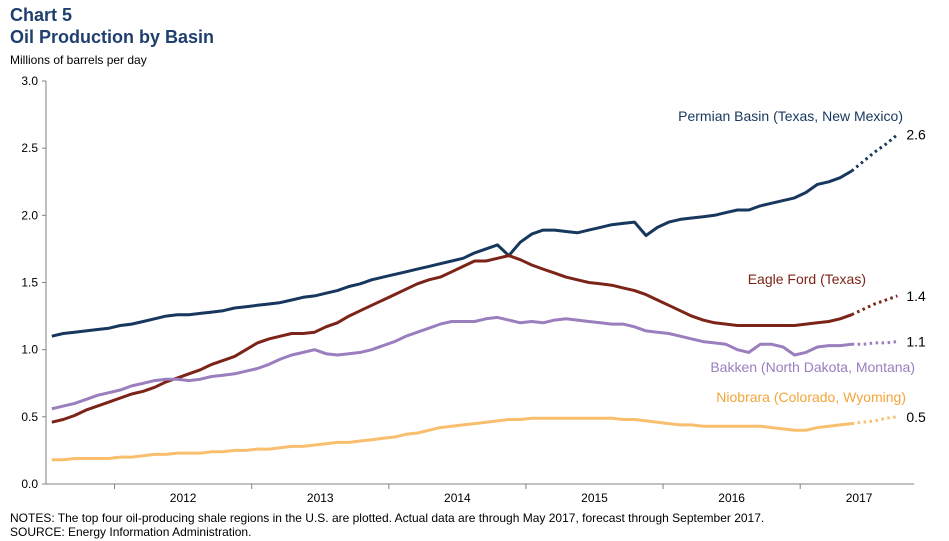 The image size is (949, 541). Describe the element at coordinates (29, 417) in the screenshot. I see `y-tick-label: 0.5` at that location.